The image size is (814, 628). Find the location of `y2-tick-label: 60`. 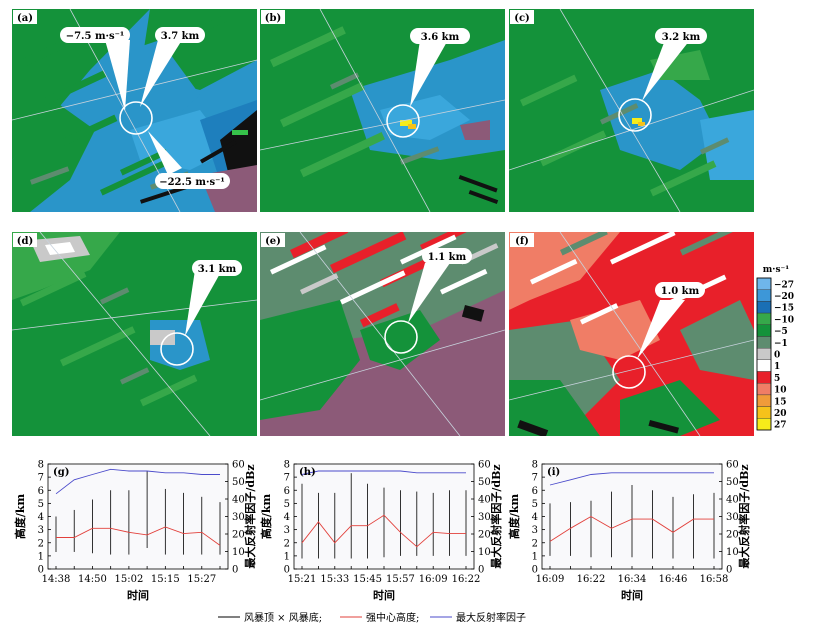

y2-tick-label: 60 is located at coordinates (732, 465).